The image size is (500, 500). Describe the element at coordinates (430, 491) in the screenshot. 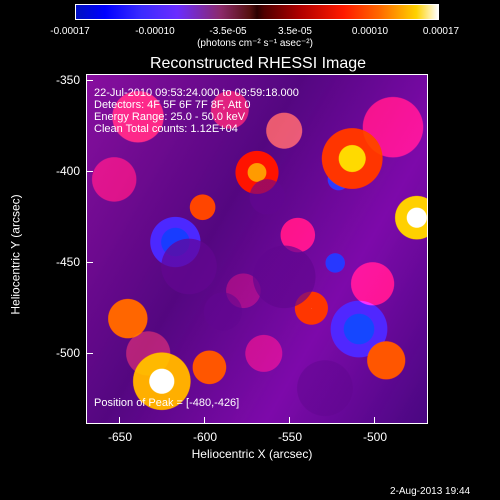

I see `footer-timestamp: 2-Aug-2013 19:44` at that location.